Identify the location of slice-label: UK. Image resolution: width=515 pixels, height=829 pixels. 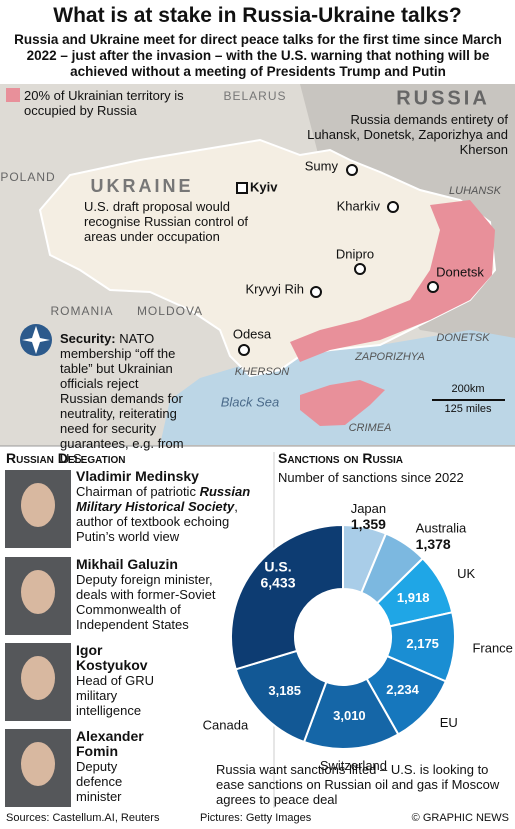
(466, 573).